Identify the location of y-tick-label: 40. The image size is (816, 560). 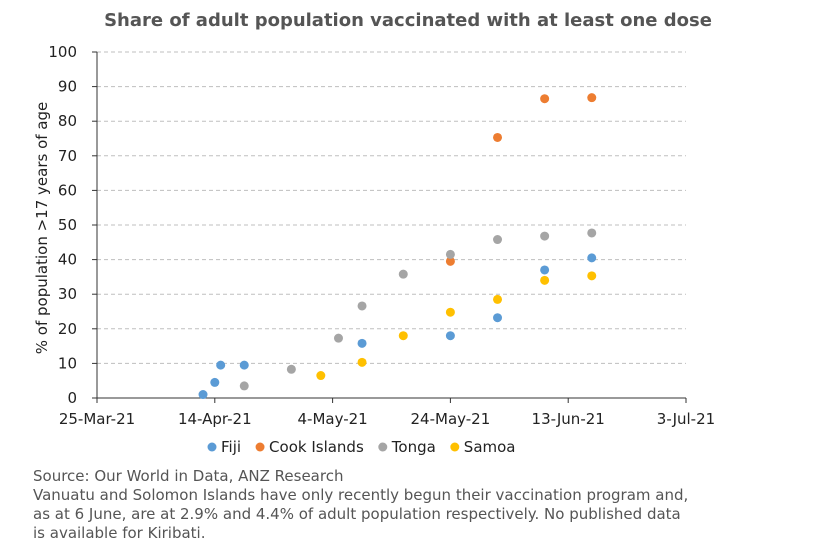
(67, 260).